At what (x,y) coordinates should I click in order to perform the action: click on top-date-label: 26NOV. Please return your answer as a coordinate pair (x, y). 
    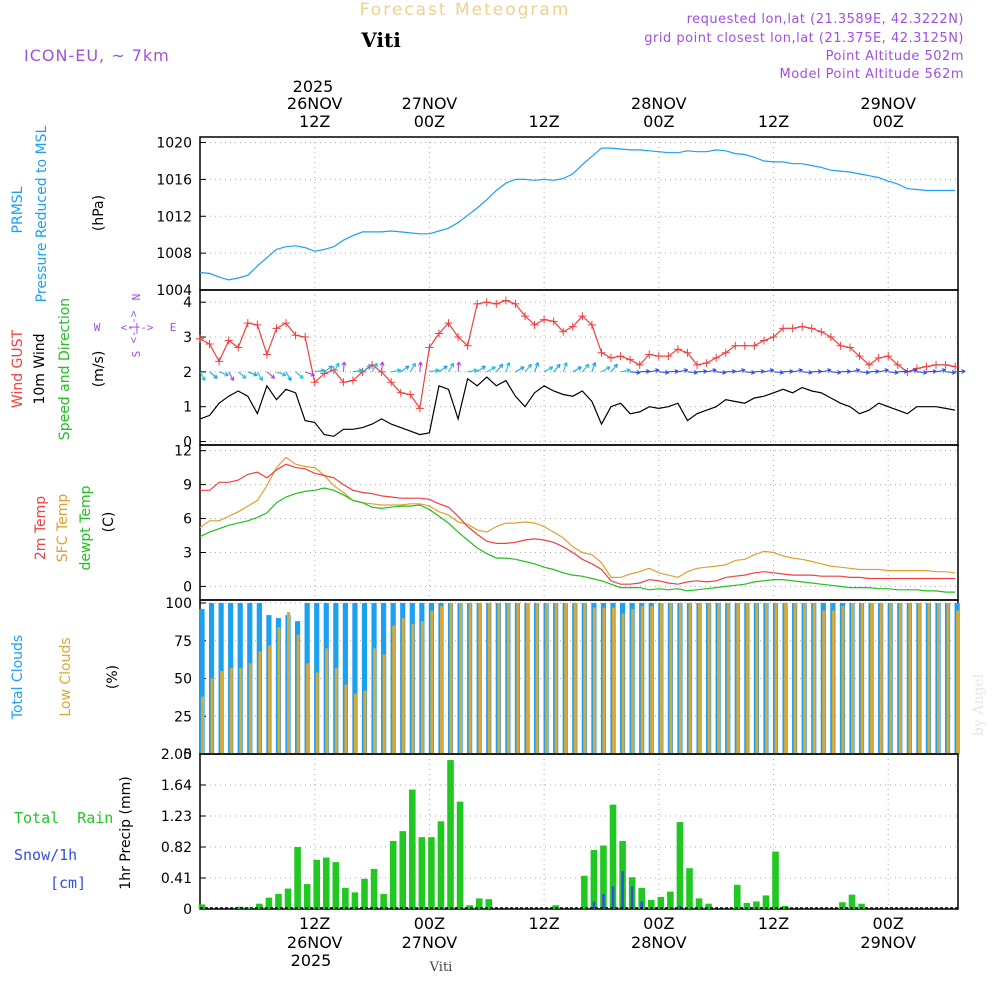
    Looking at the image, I should click on (315, 103).